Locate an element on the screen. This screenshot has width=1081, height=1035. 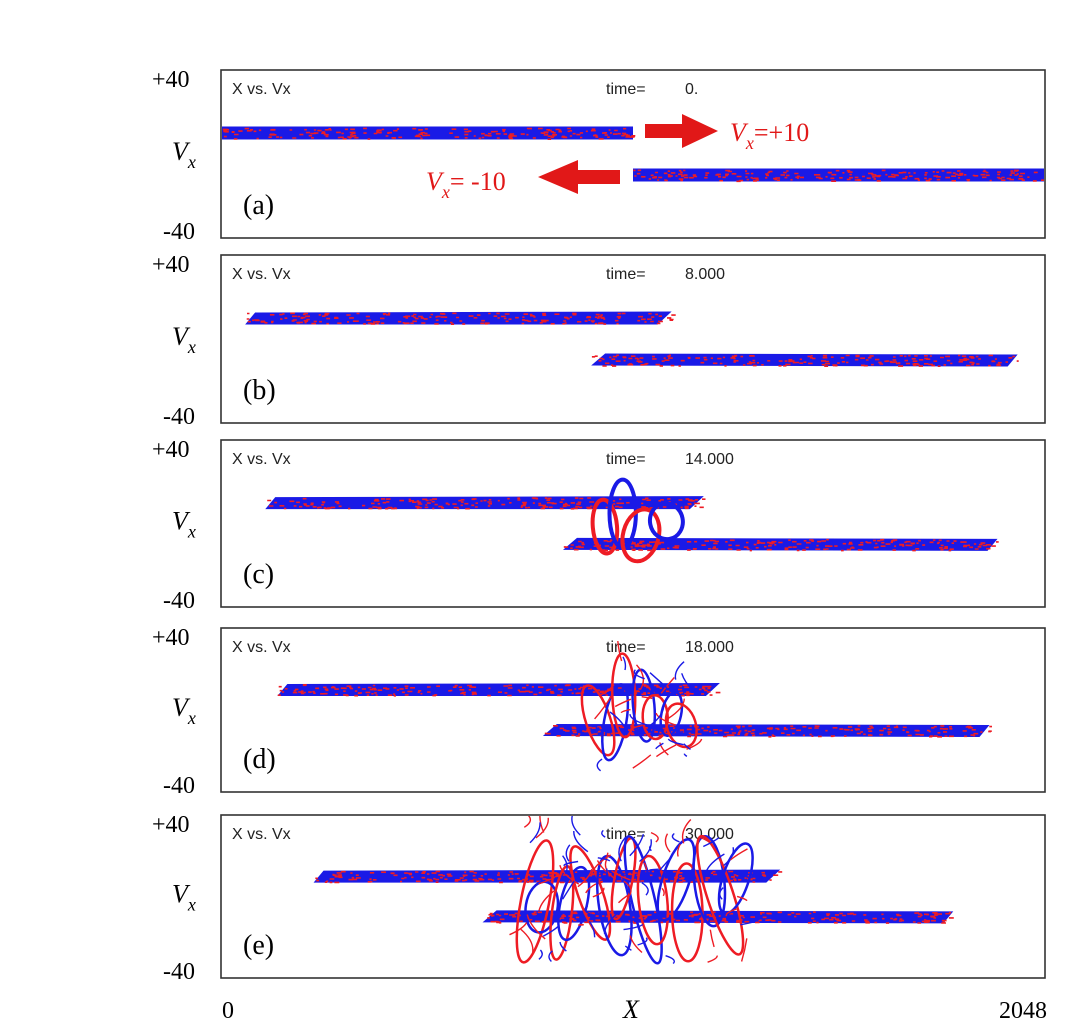
arrow-left-icon is located at coordinates (579, 177).